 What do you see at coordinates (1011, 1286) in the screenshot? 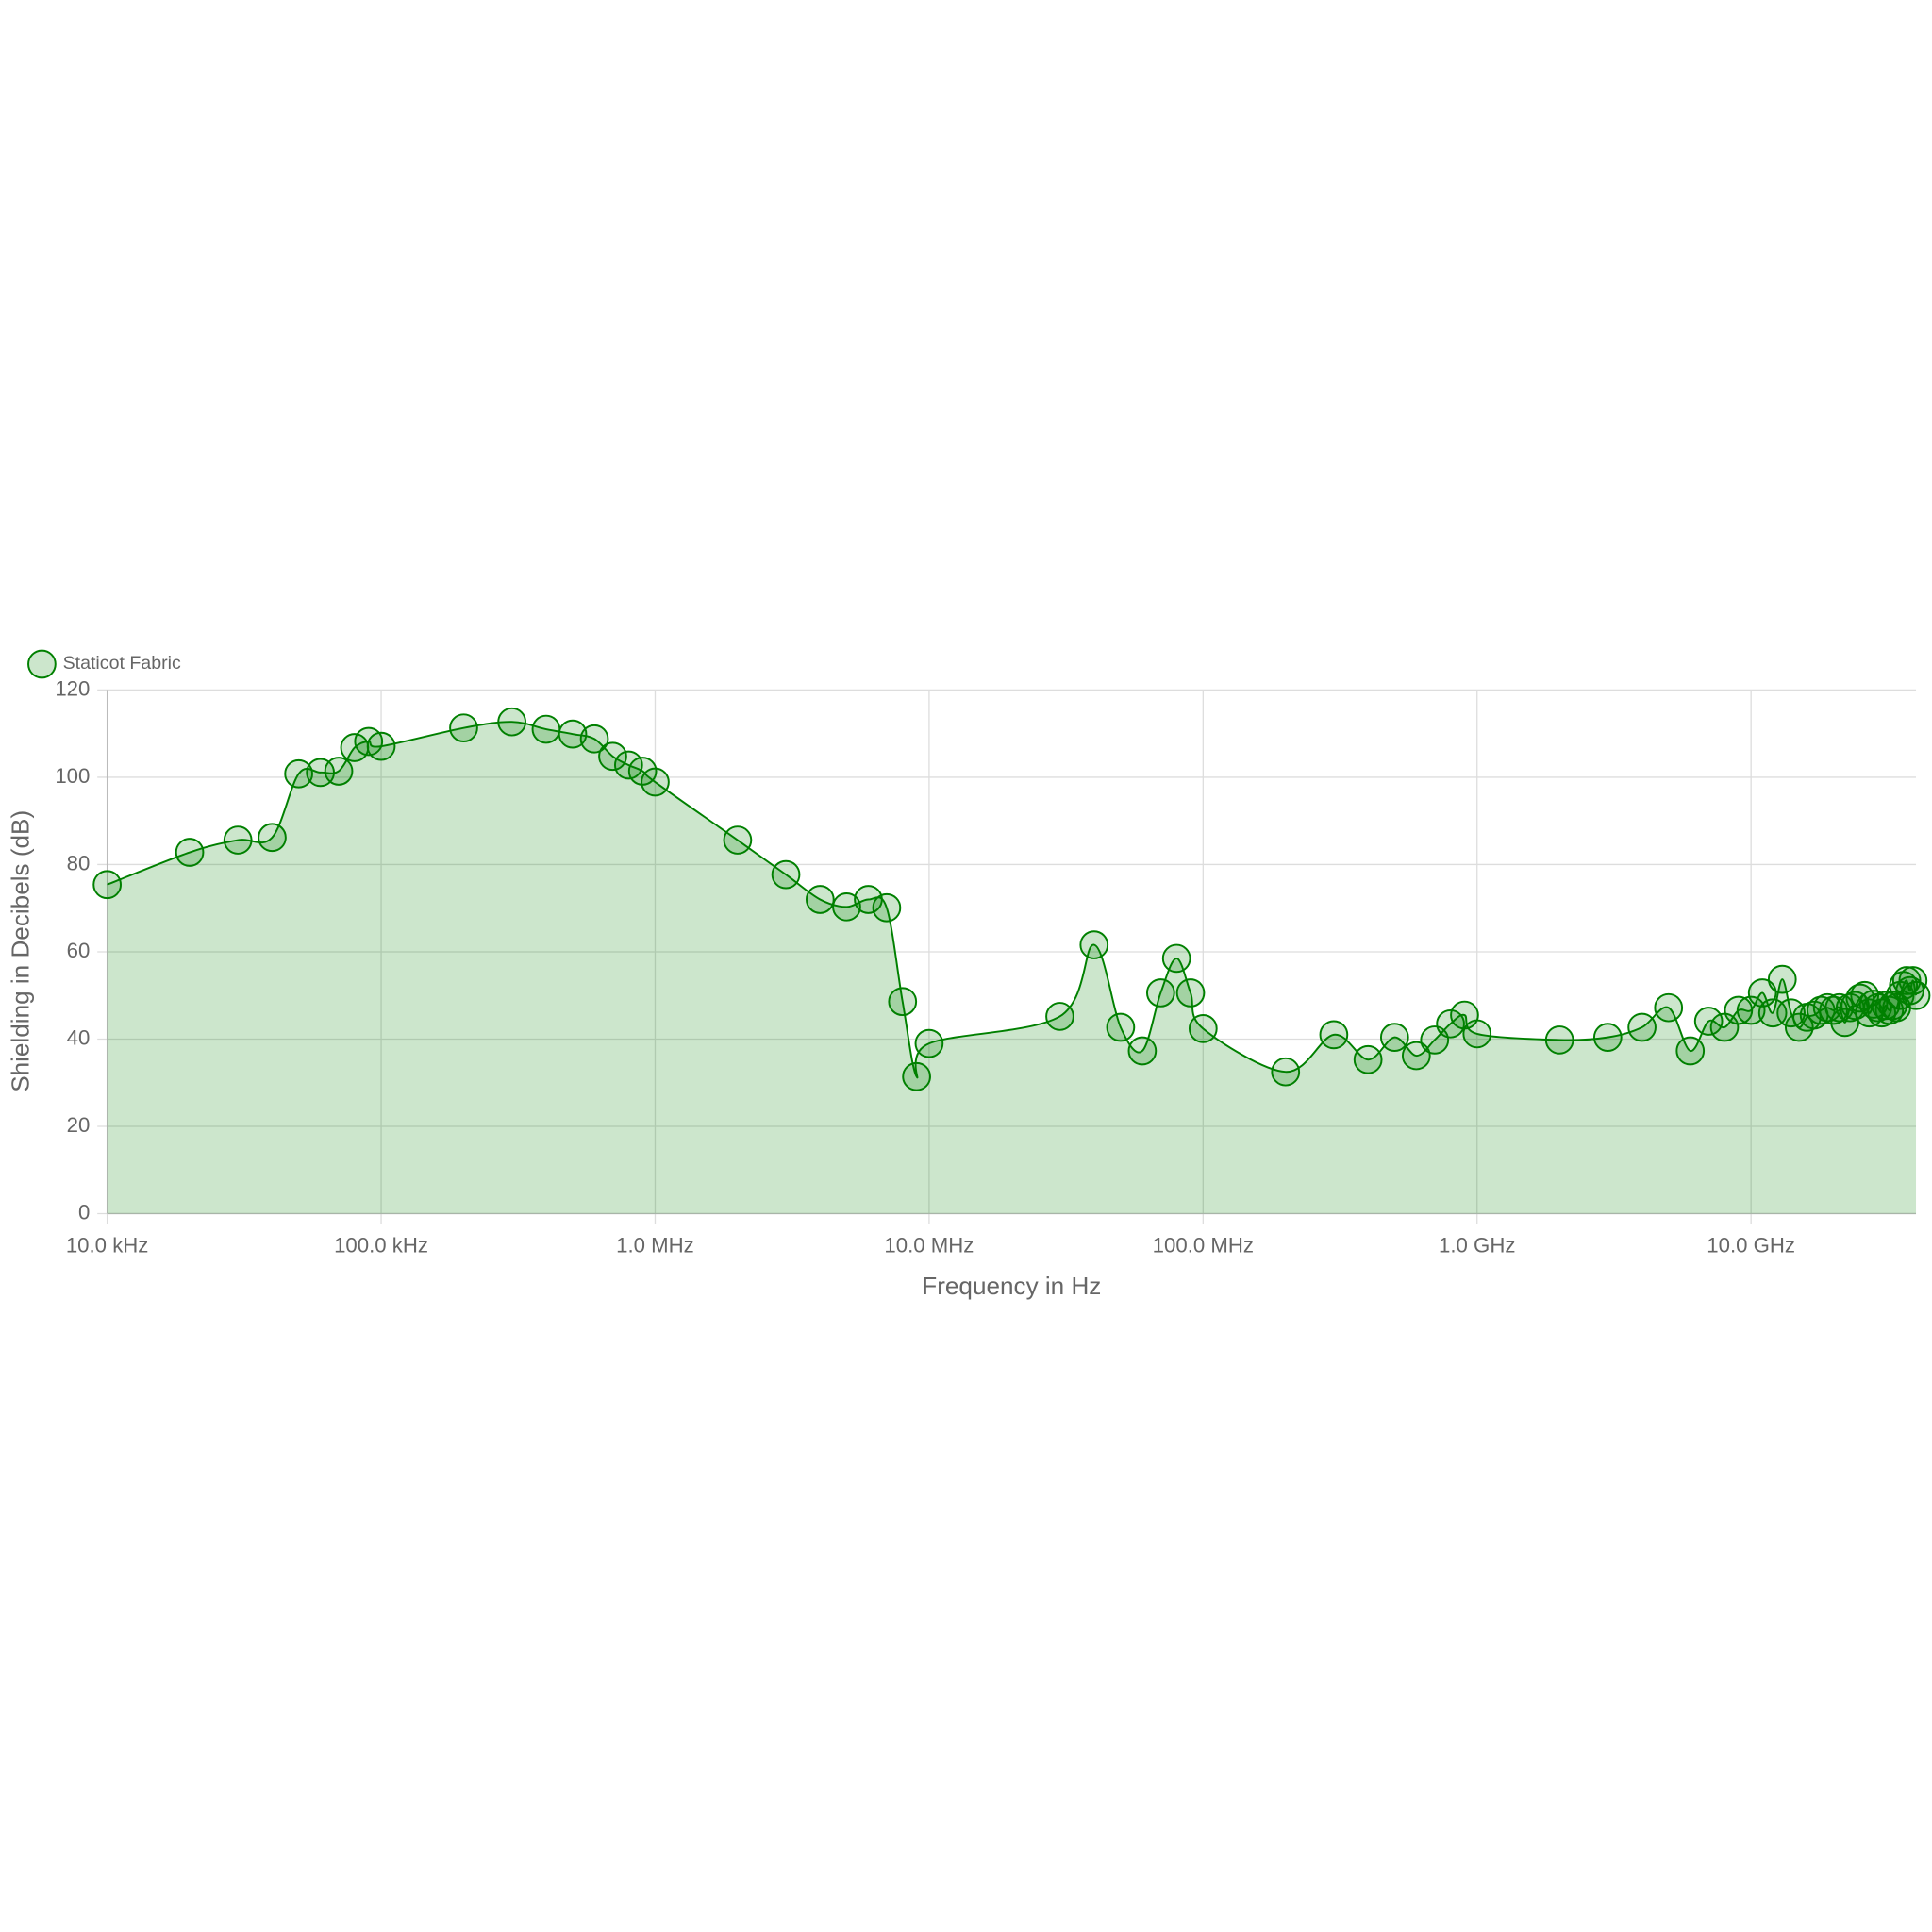
I see `x-axis-title: Frequency in Hz` at bounding box center [1011, 1286].